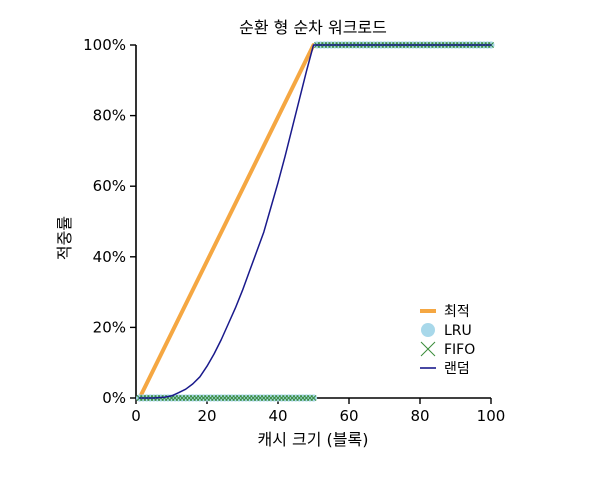 This screenshot has width=597, height=478. Describe the element at coordinates (109, 257) in the screenshot. I see `y-tick-label: 40%` at that location.